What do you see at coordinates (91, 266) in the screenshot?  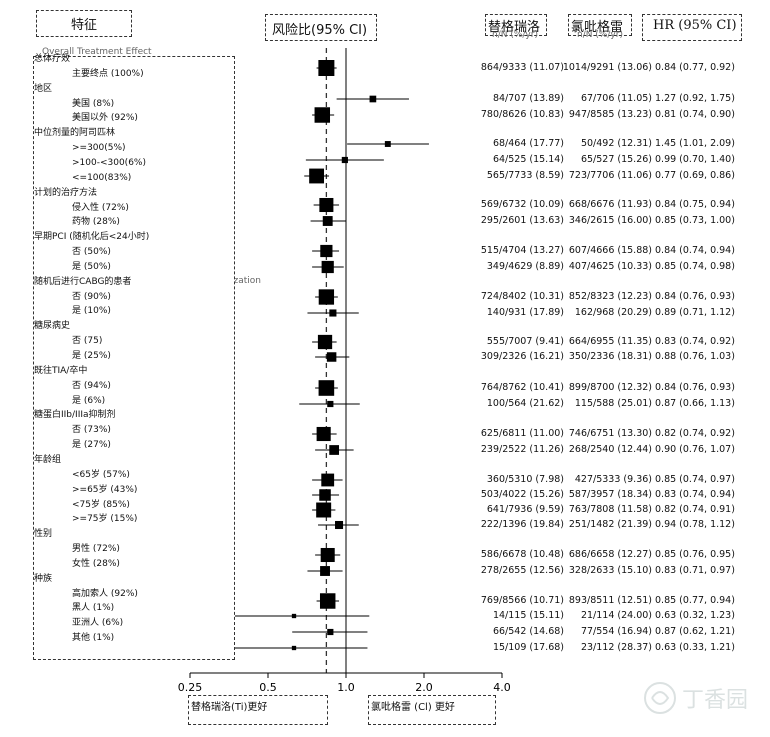 I see `feature-subgroup-label: 是 (50%)` at bounding box center [91, 266].